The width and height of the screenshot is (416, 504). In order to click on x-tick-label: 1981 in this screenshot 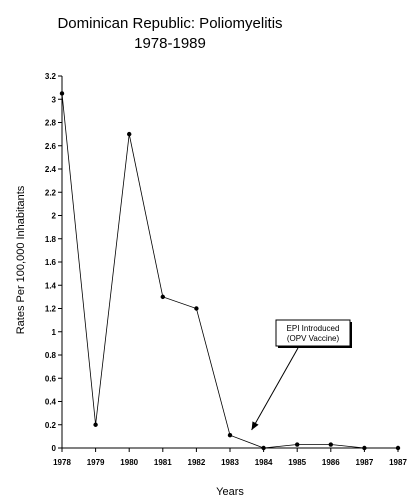, I will do `click(163, 462)`.